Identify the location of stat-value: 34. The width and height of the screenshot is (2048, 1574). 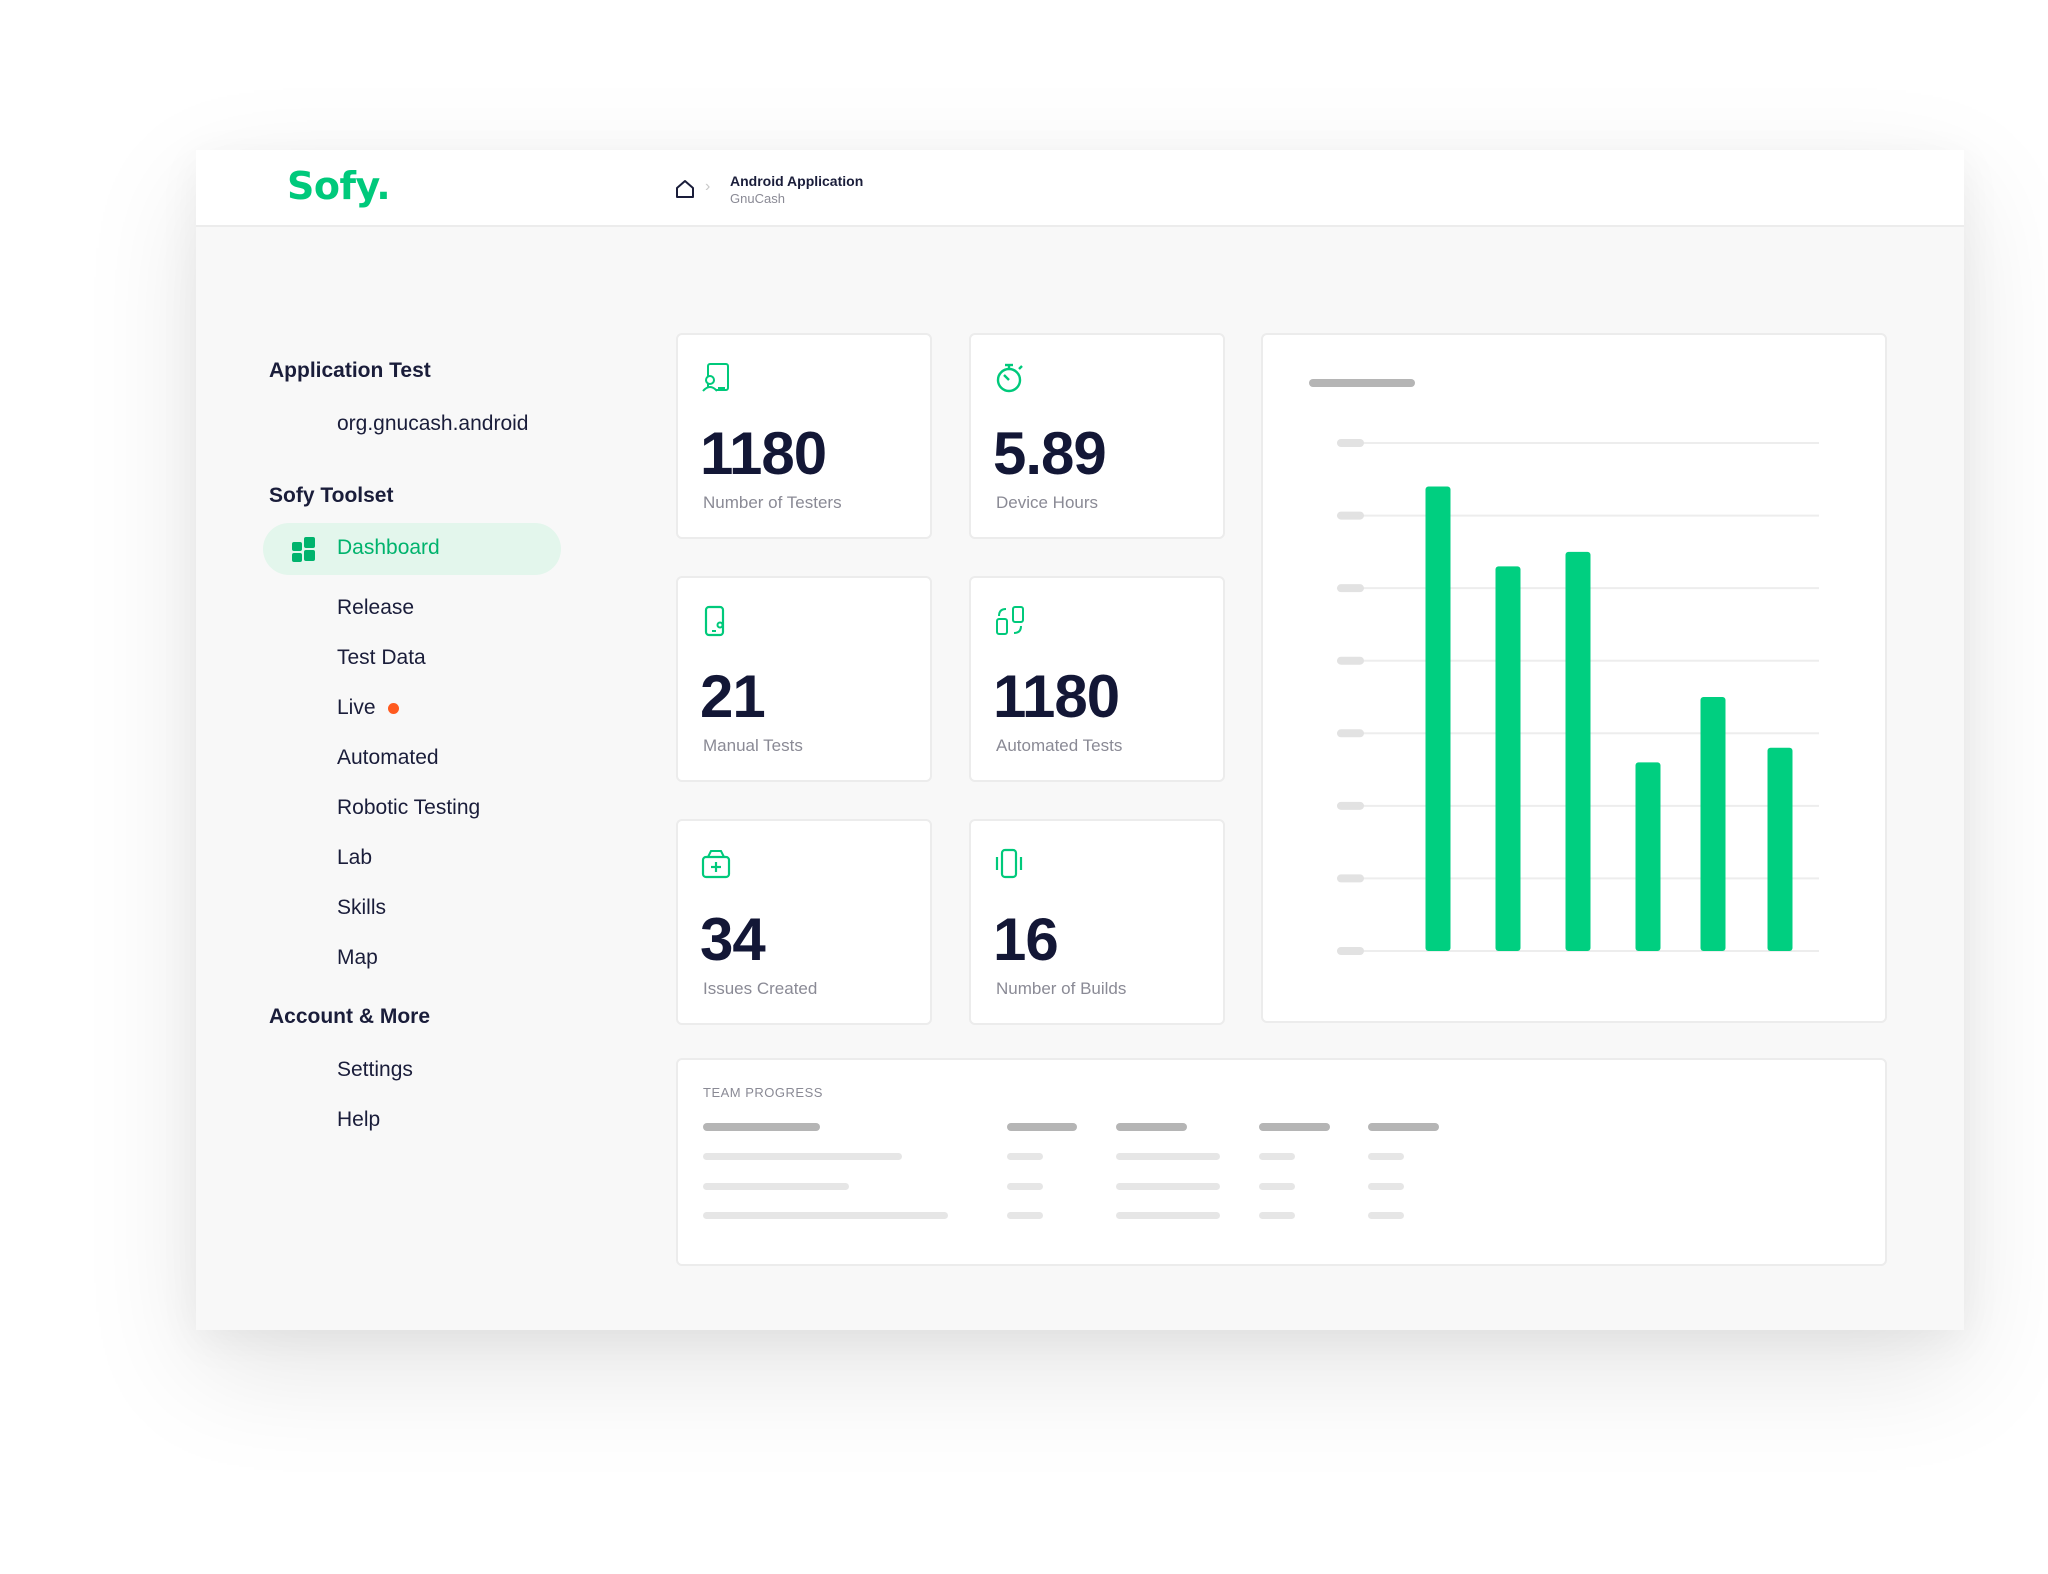
(733, 939).